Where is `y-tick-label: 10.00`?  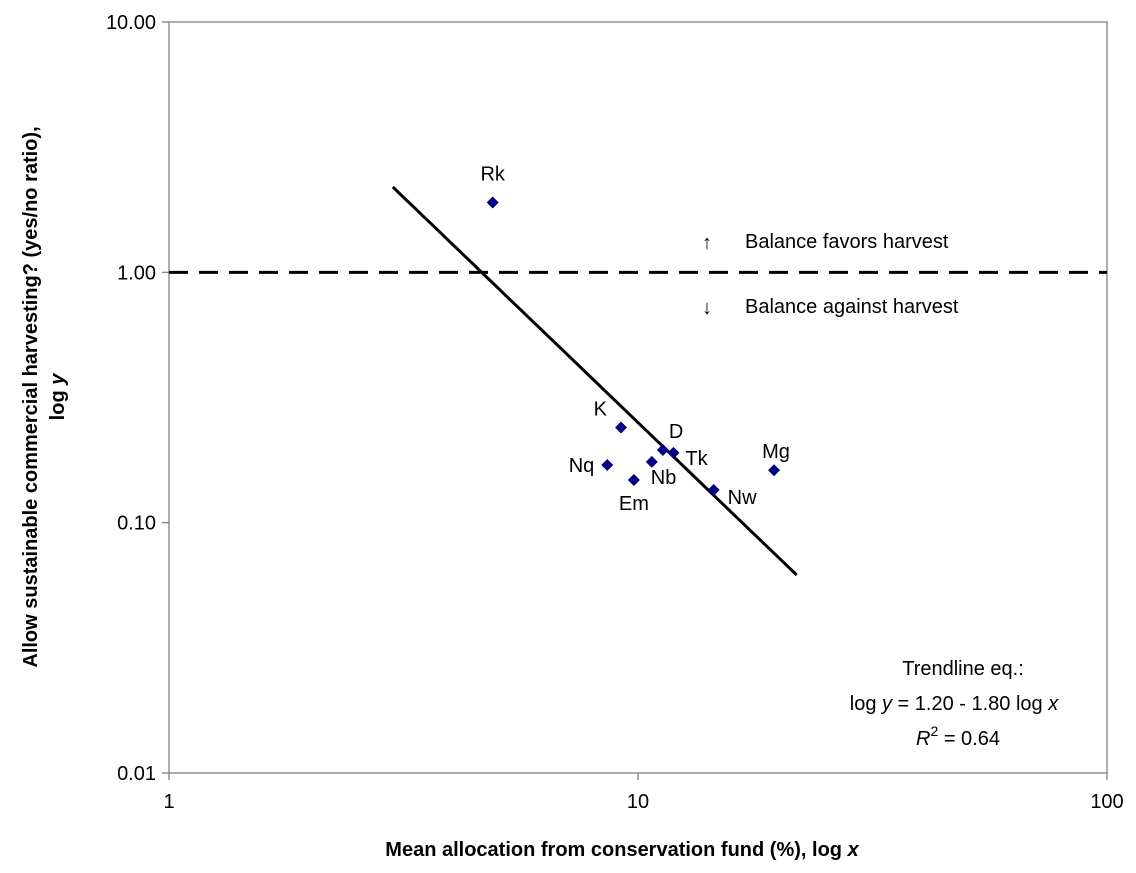 y-tick-label: 10.00 is located at coordinates (131, 23).